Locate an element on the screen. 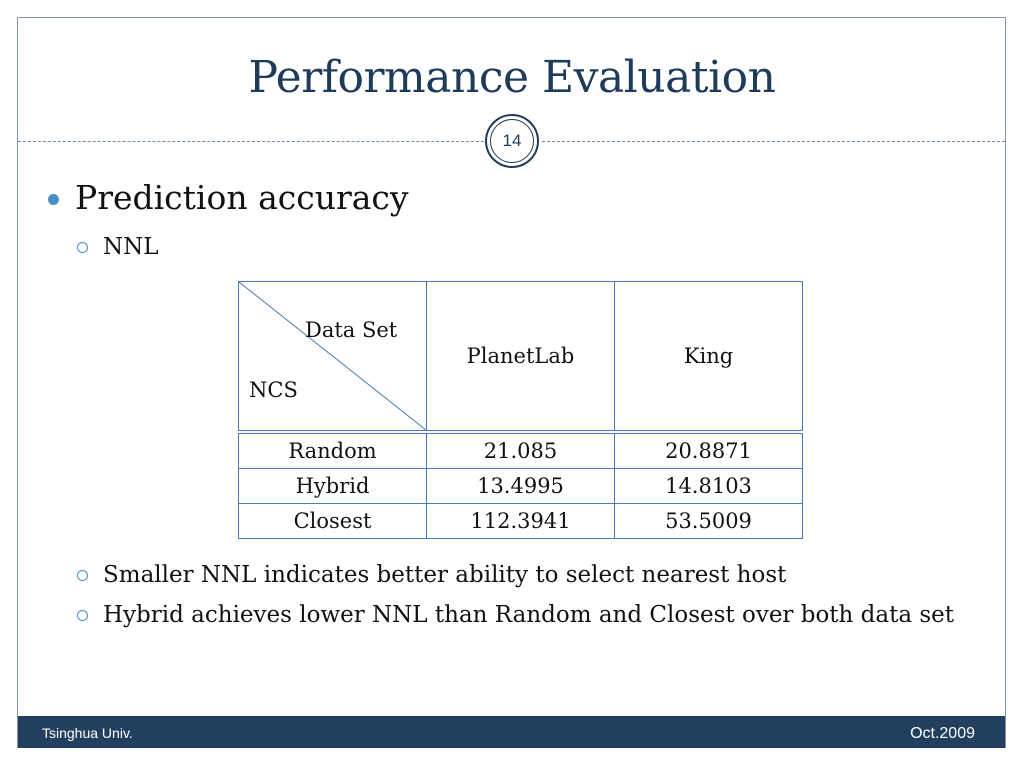 The width and height of the screenshot is (1024, 768). table-cell: 14.8103 is located at coordinates (708, 486).